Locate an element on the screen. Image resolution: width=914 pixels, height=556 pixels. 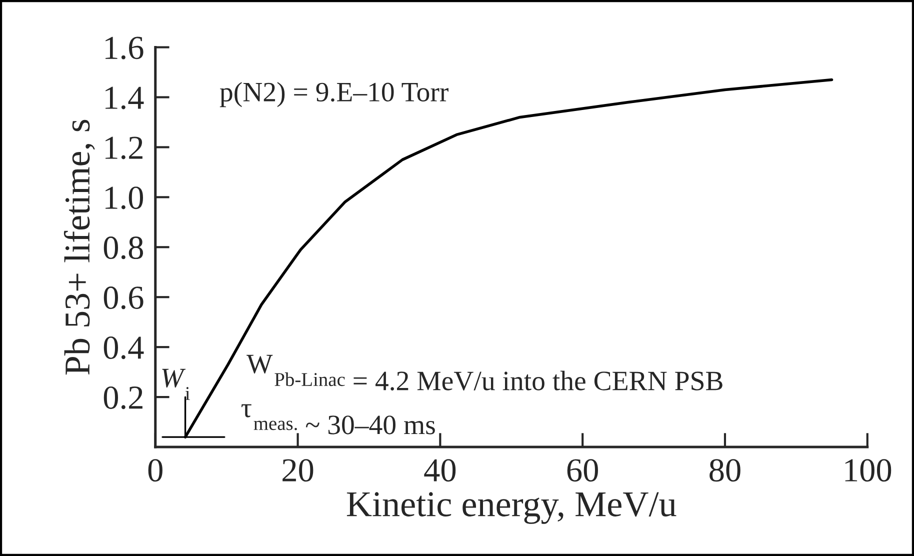
y-tick-label: 0.6 is located at coordinates (124, 298).